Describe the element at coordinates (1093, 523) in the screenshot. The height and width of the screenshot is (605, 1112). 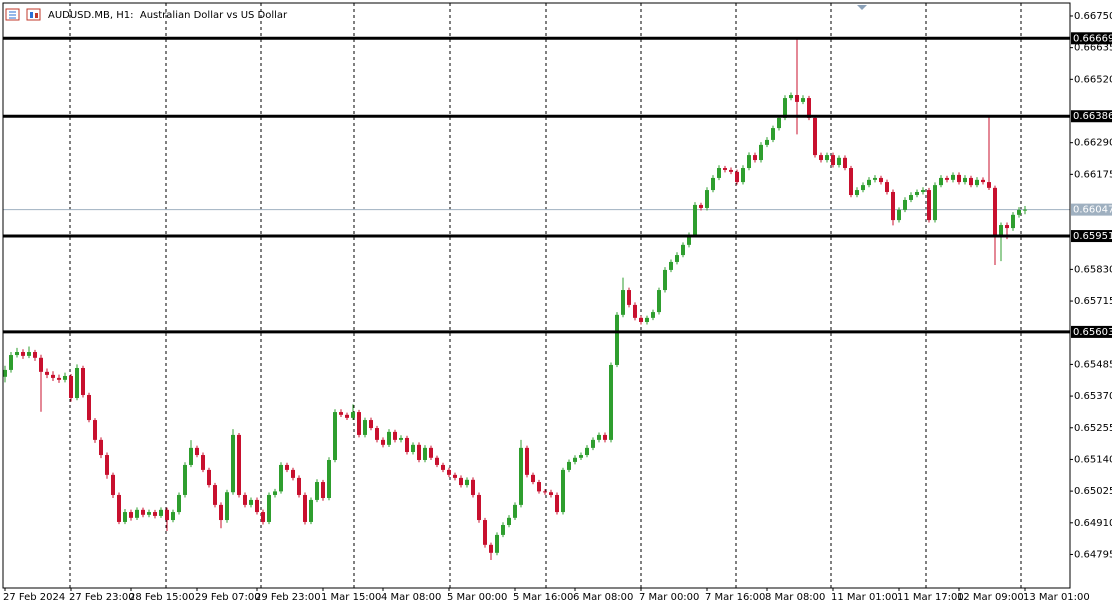
I see `y-tick-label: 0.64910` at that location.